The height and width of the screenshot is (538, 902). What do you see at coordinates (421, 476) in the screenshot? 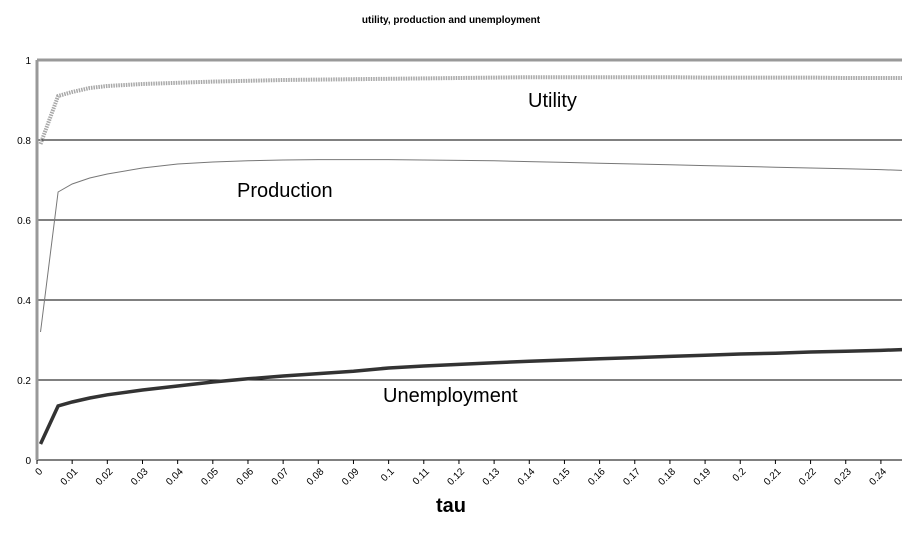
I see `x-tick-label: 0.11` at bounding box center [421, 476].